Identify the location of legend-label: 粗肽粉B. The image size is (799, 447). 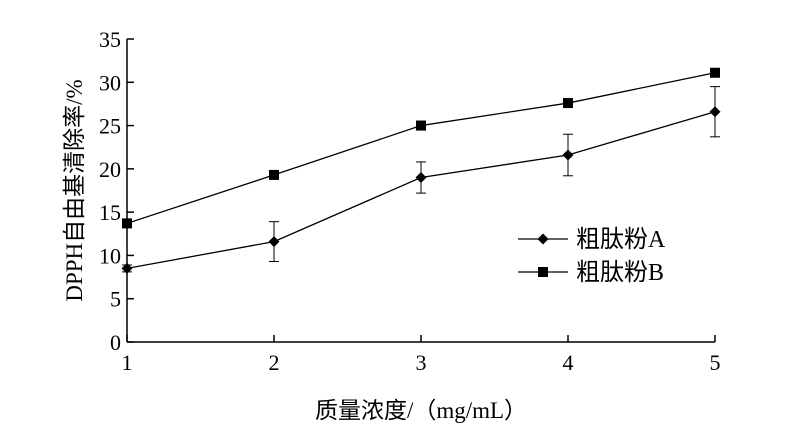
(620, 272).